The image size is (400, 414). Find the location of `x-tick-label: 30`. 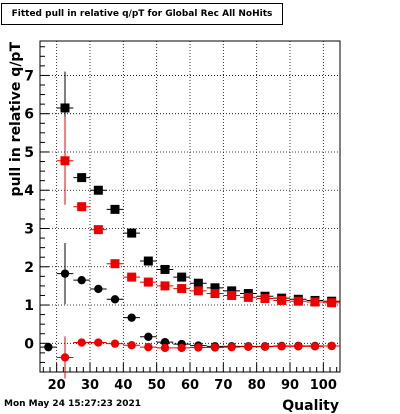

x-tick-label: 30 is located at coordinates (90, 385).